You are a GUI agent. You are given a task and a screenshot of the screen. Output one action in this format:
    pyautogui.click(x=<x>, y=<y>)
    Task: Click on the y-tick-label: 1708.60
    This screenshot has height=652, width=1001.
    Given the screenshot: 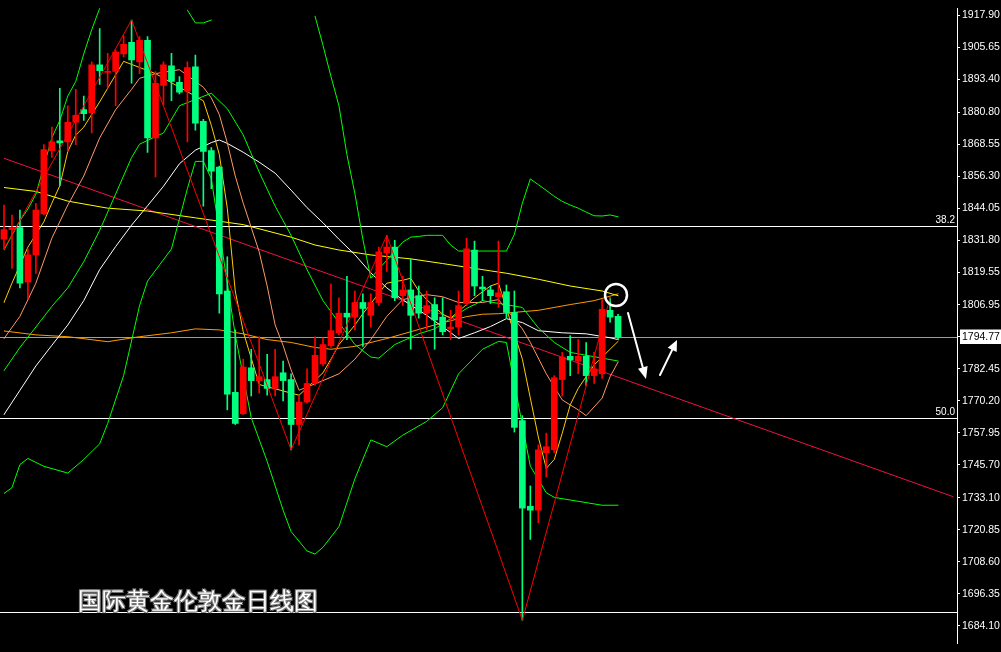 What is the action you would take?
    pyautogui.click(x=981, y=560)
    